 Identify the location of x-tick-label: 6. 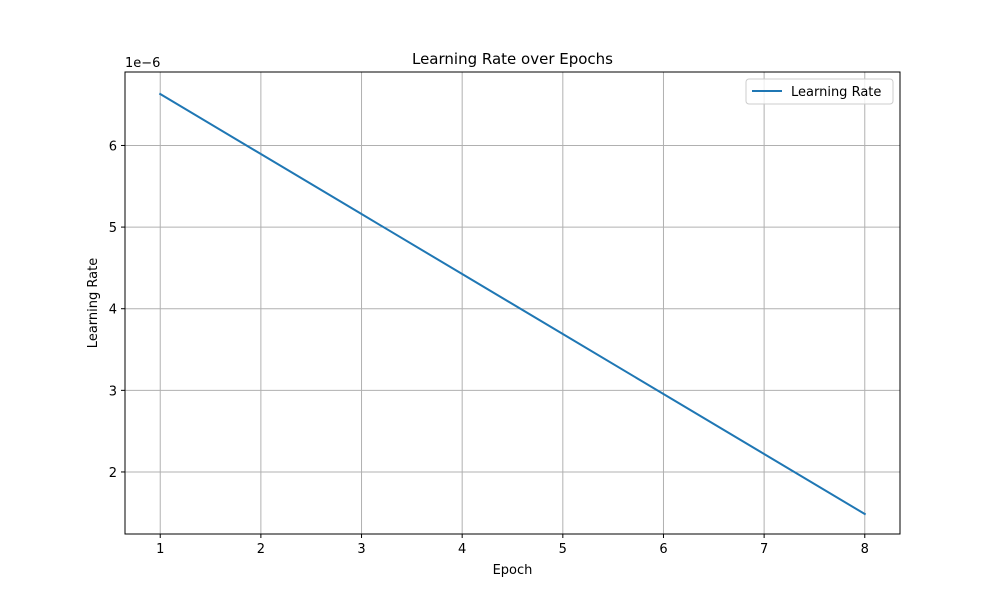
(663, 549).